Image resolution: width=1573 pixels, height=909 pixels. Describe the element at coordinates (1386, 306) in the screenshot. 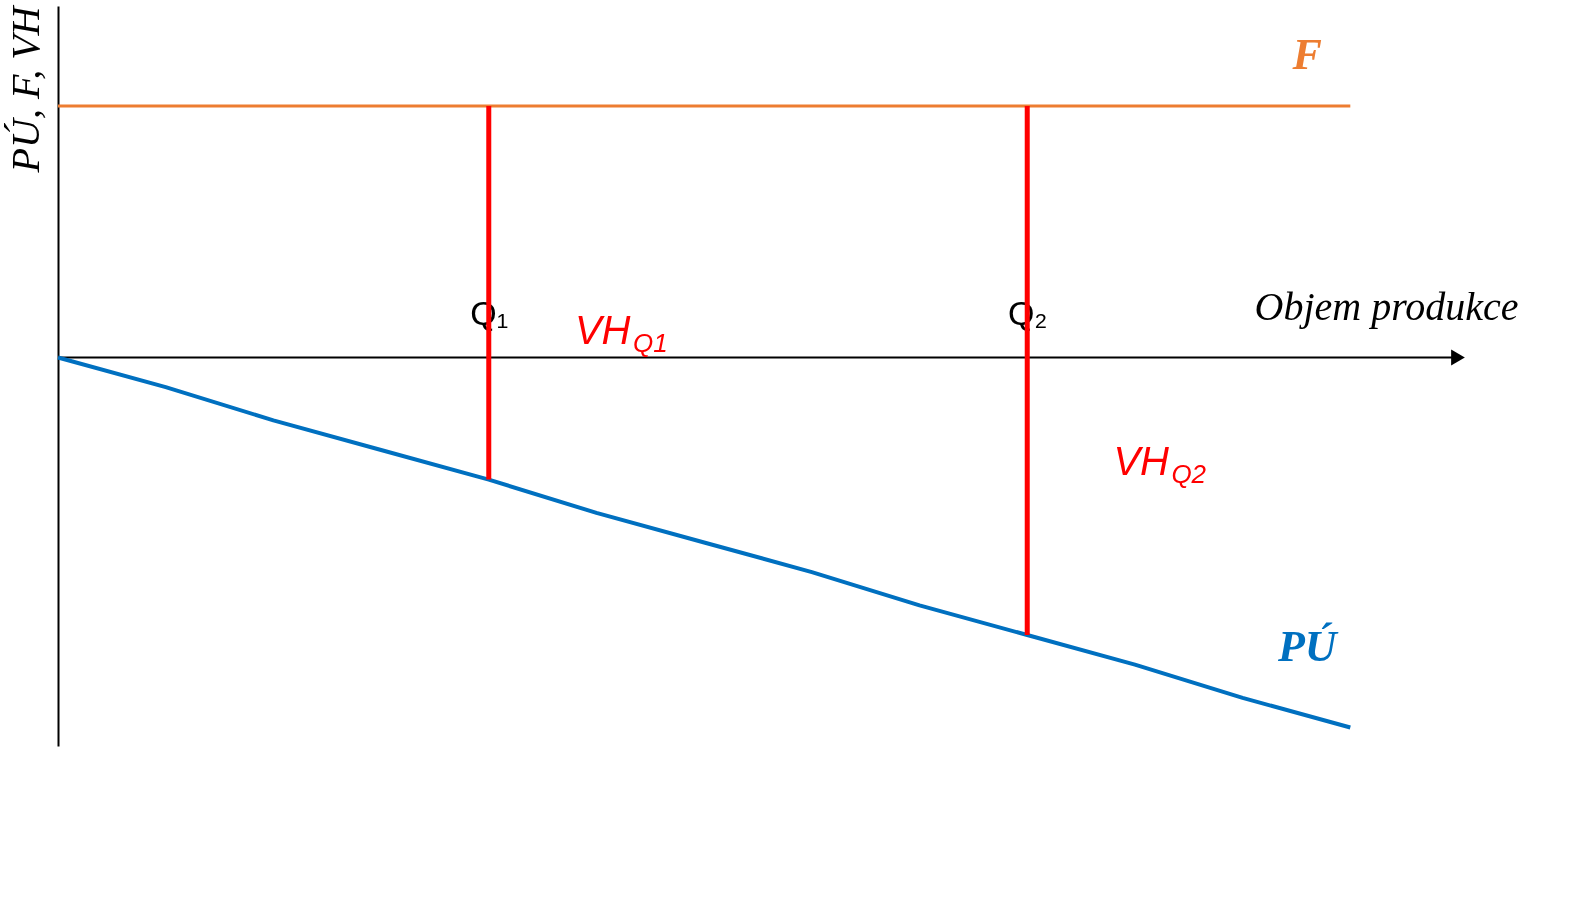

I see `x-axis-title: Objem produkce` at that location.